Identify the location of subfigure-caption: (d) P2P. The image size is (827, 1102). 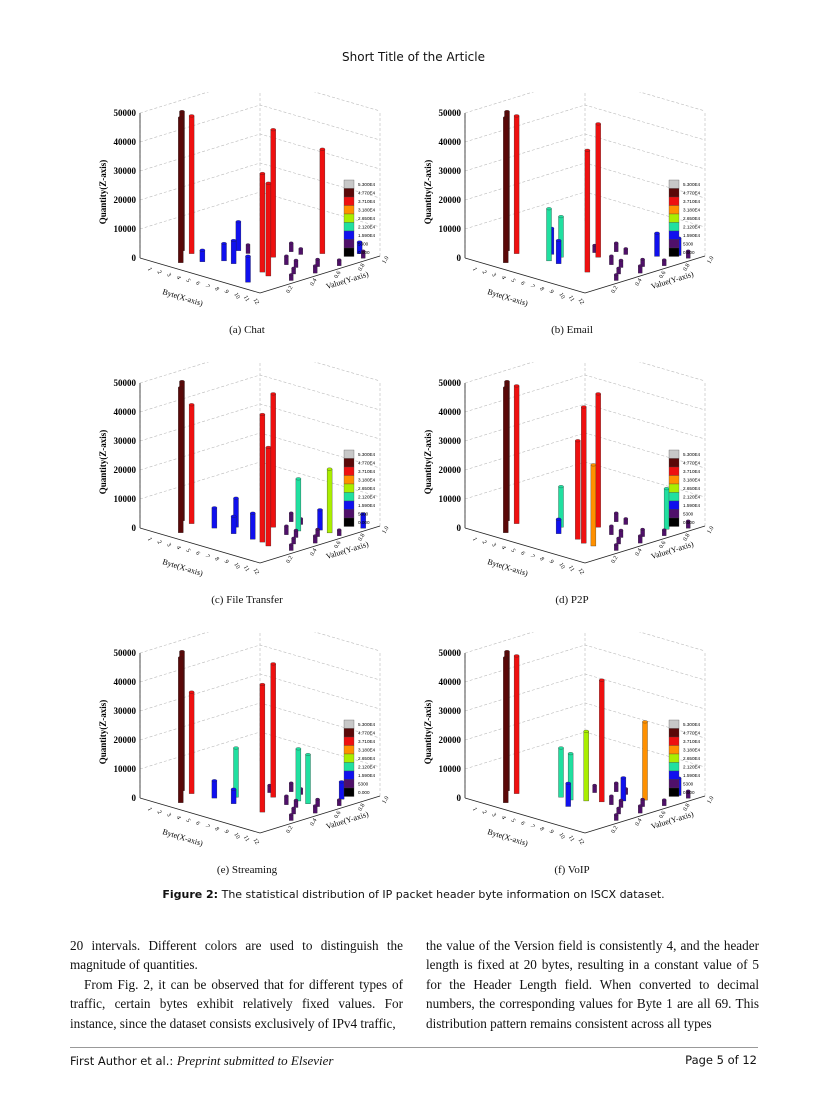
(572, 600).